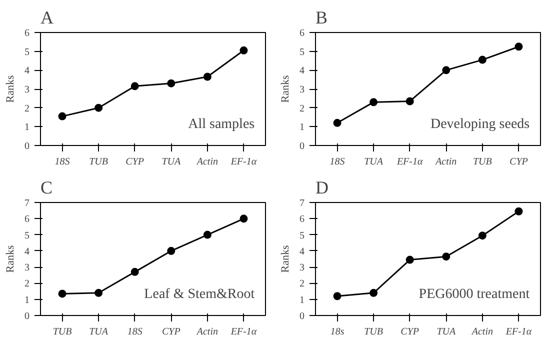  Describe the element at coordinates (322, 188) in the screenshot. I see `chart-title: D` at that location.